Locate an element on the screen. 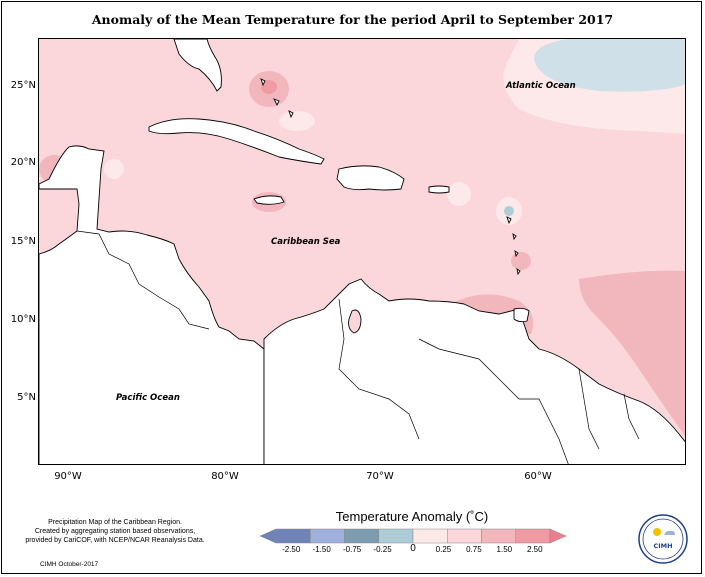 The width and height of the screenshot is (705, 577). label-pacific-ocean: Pacific Ocean is located at coordinates (148, 398).